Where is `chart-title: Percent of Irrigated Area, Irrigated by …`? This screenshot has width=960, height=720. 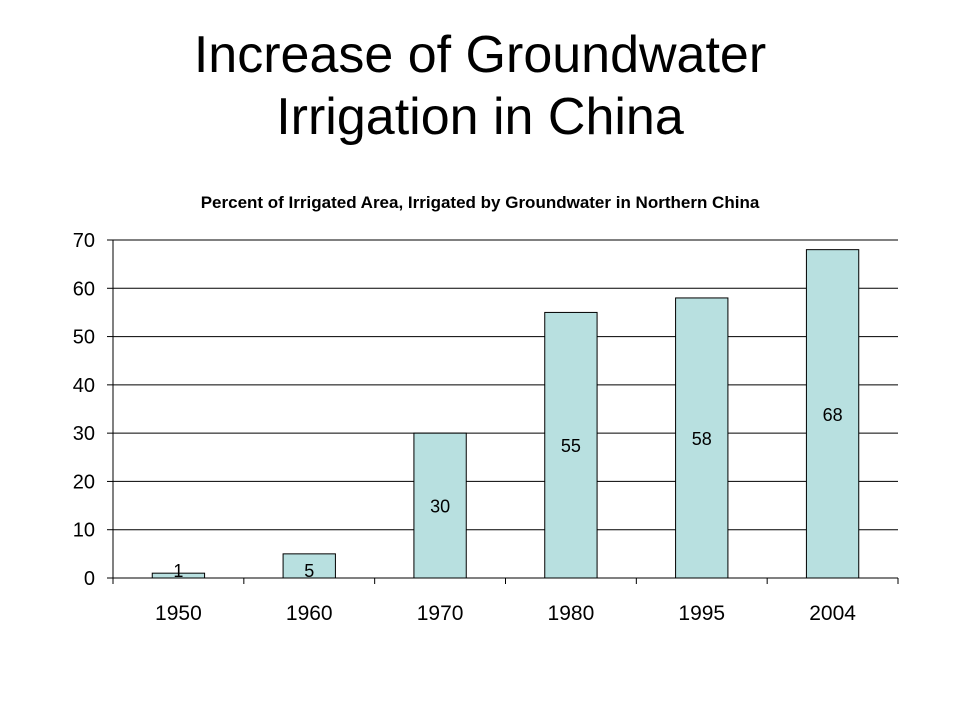
chart-title: Percent of Irrigated Area, Irrigated by … is located at coordinates (480, 202).